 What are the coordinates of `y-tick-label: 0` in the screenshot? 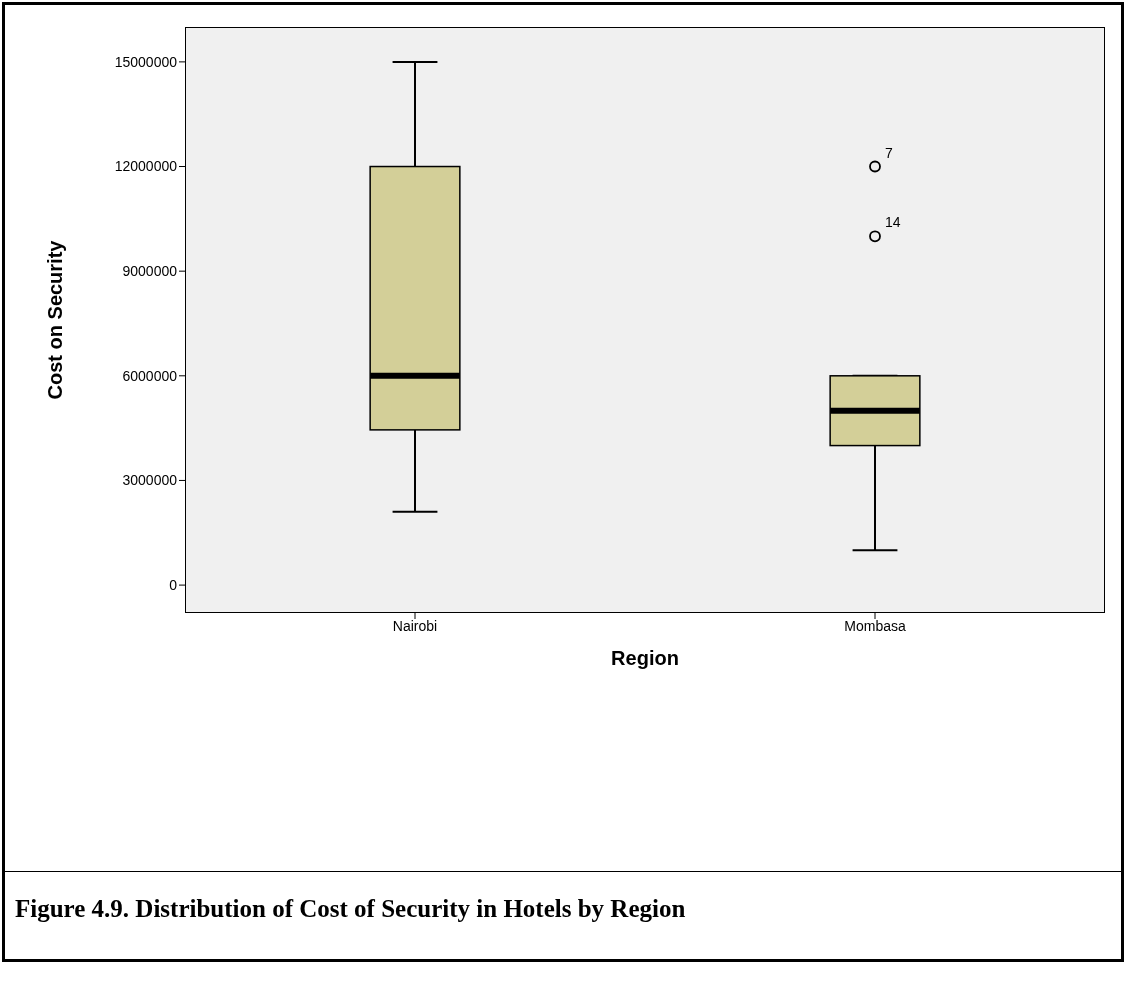 It's located at (173, 585).